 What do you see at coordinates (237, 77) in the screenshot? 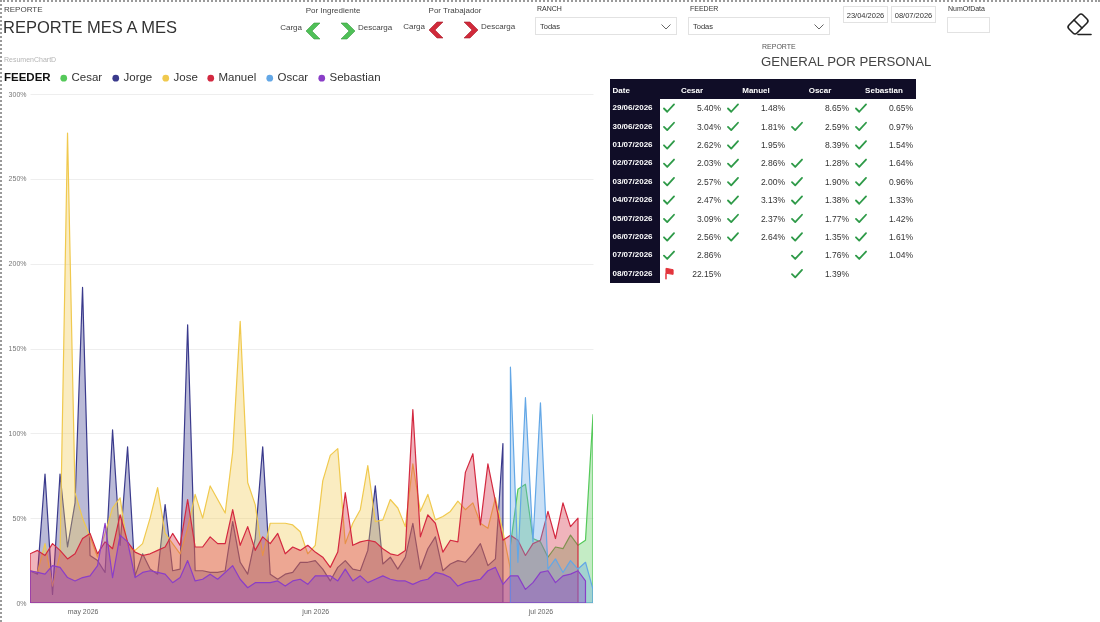
I see `legend-label: Manuel` at bounding box center [237, 77].